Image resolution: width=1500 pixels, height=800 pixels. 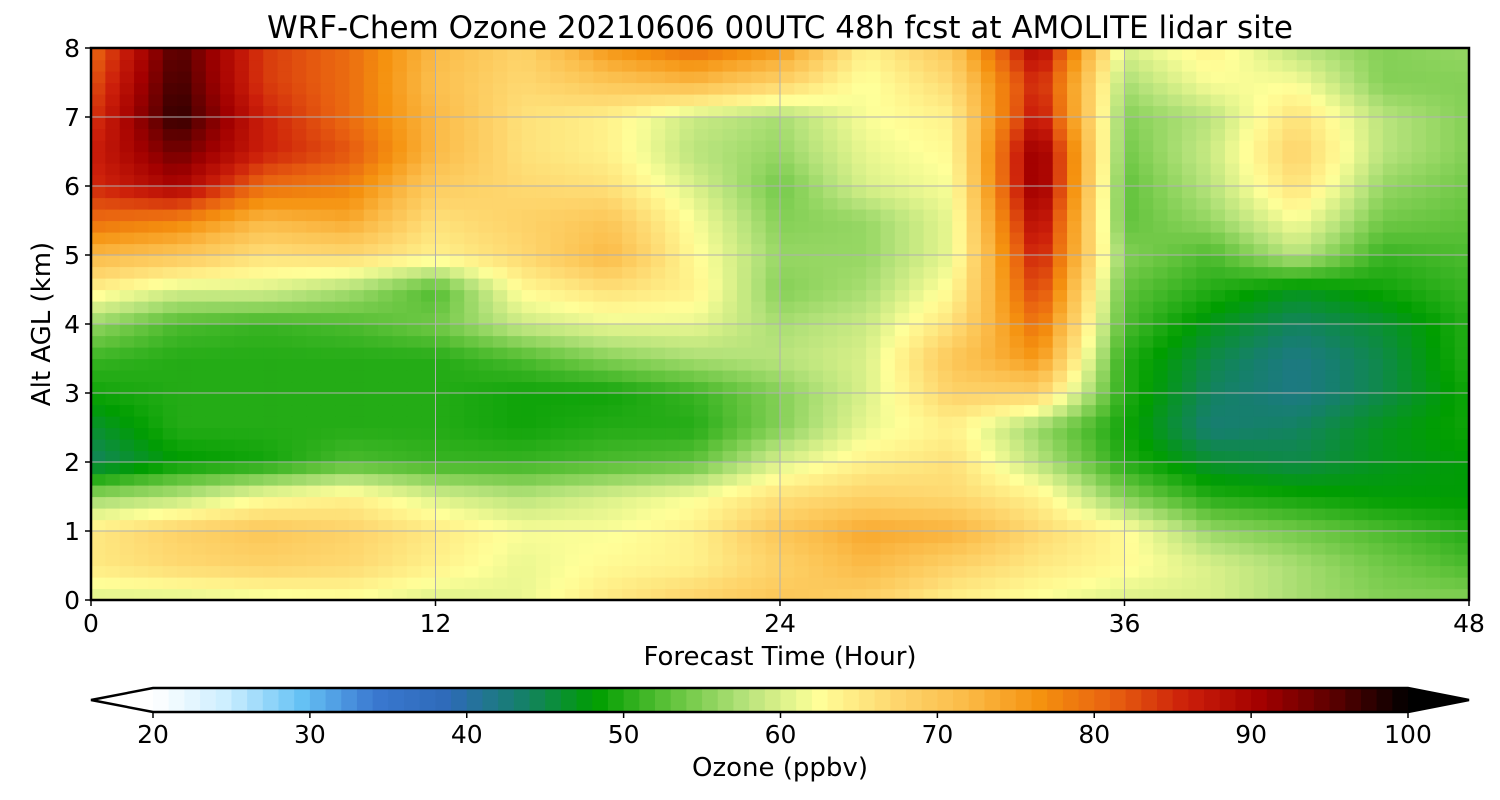 I want to click on y-tick-label: 8, so click(x=72, y=48).